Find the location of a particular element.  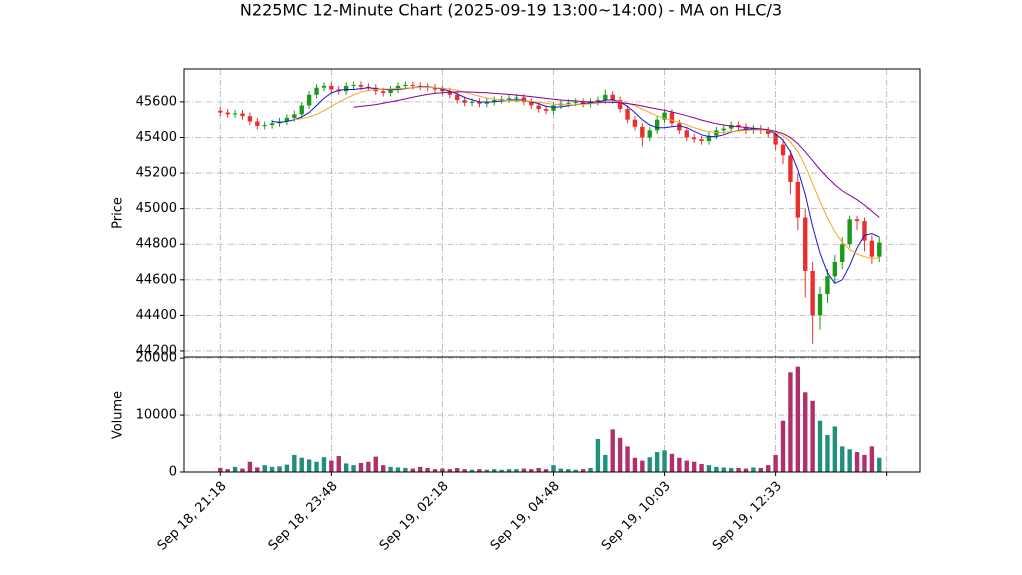

x-tick-label: Sep 19, 10:03 is located at coordinates (636, 516).